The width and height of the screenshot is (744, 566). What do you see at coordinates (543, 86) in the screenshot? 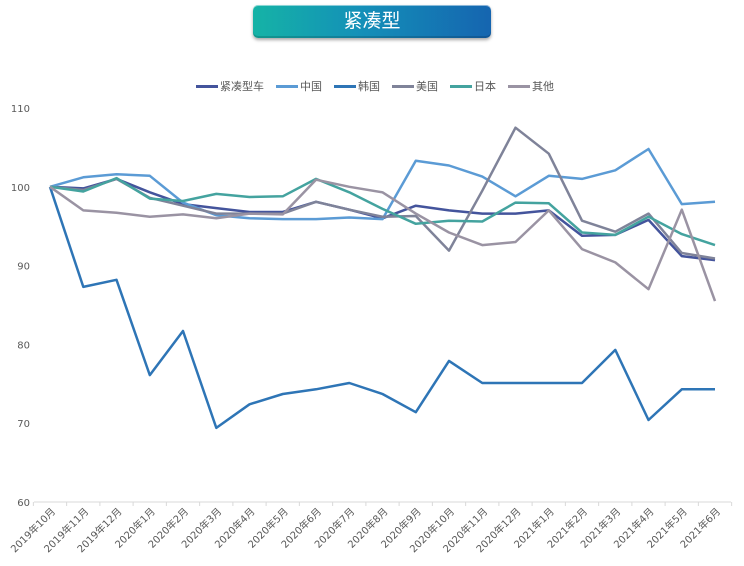
I see `legend-label: 其他` at bounding box center [543, 86].